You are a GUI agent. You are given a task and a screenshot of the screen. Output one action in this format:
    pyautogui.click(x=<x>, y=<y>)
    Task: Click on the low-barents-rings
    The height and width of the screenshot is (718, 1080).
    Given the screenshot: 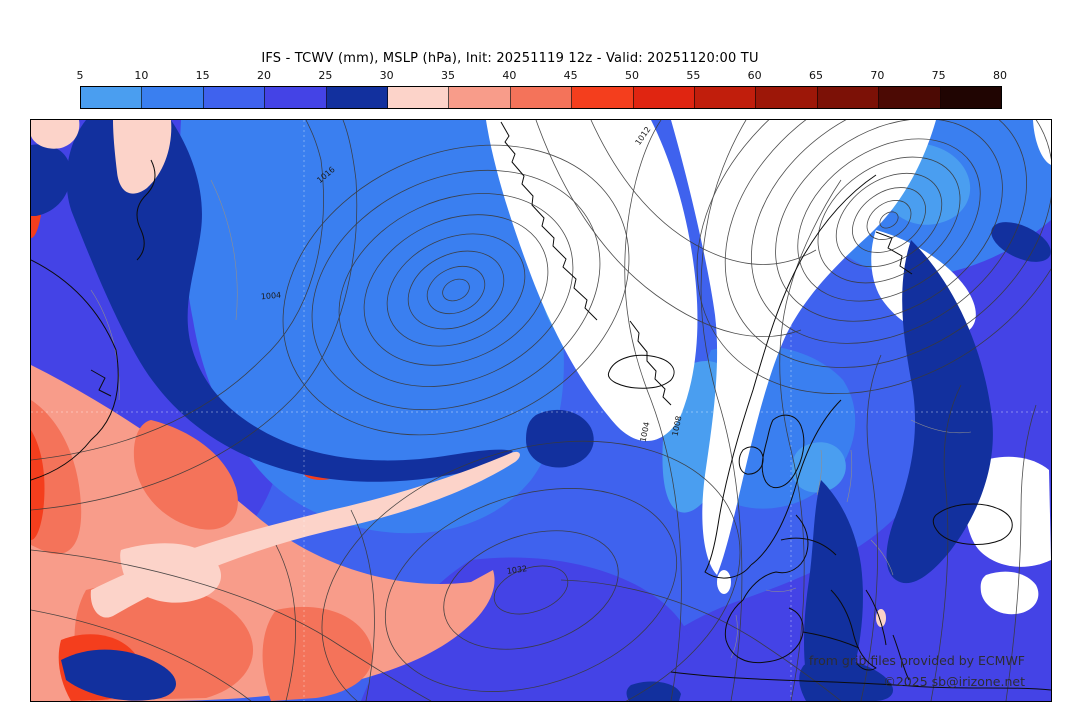 What is the action you would take?
    pyautogui.click(x=873, y=257)
    